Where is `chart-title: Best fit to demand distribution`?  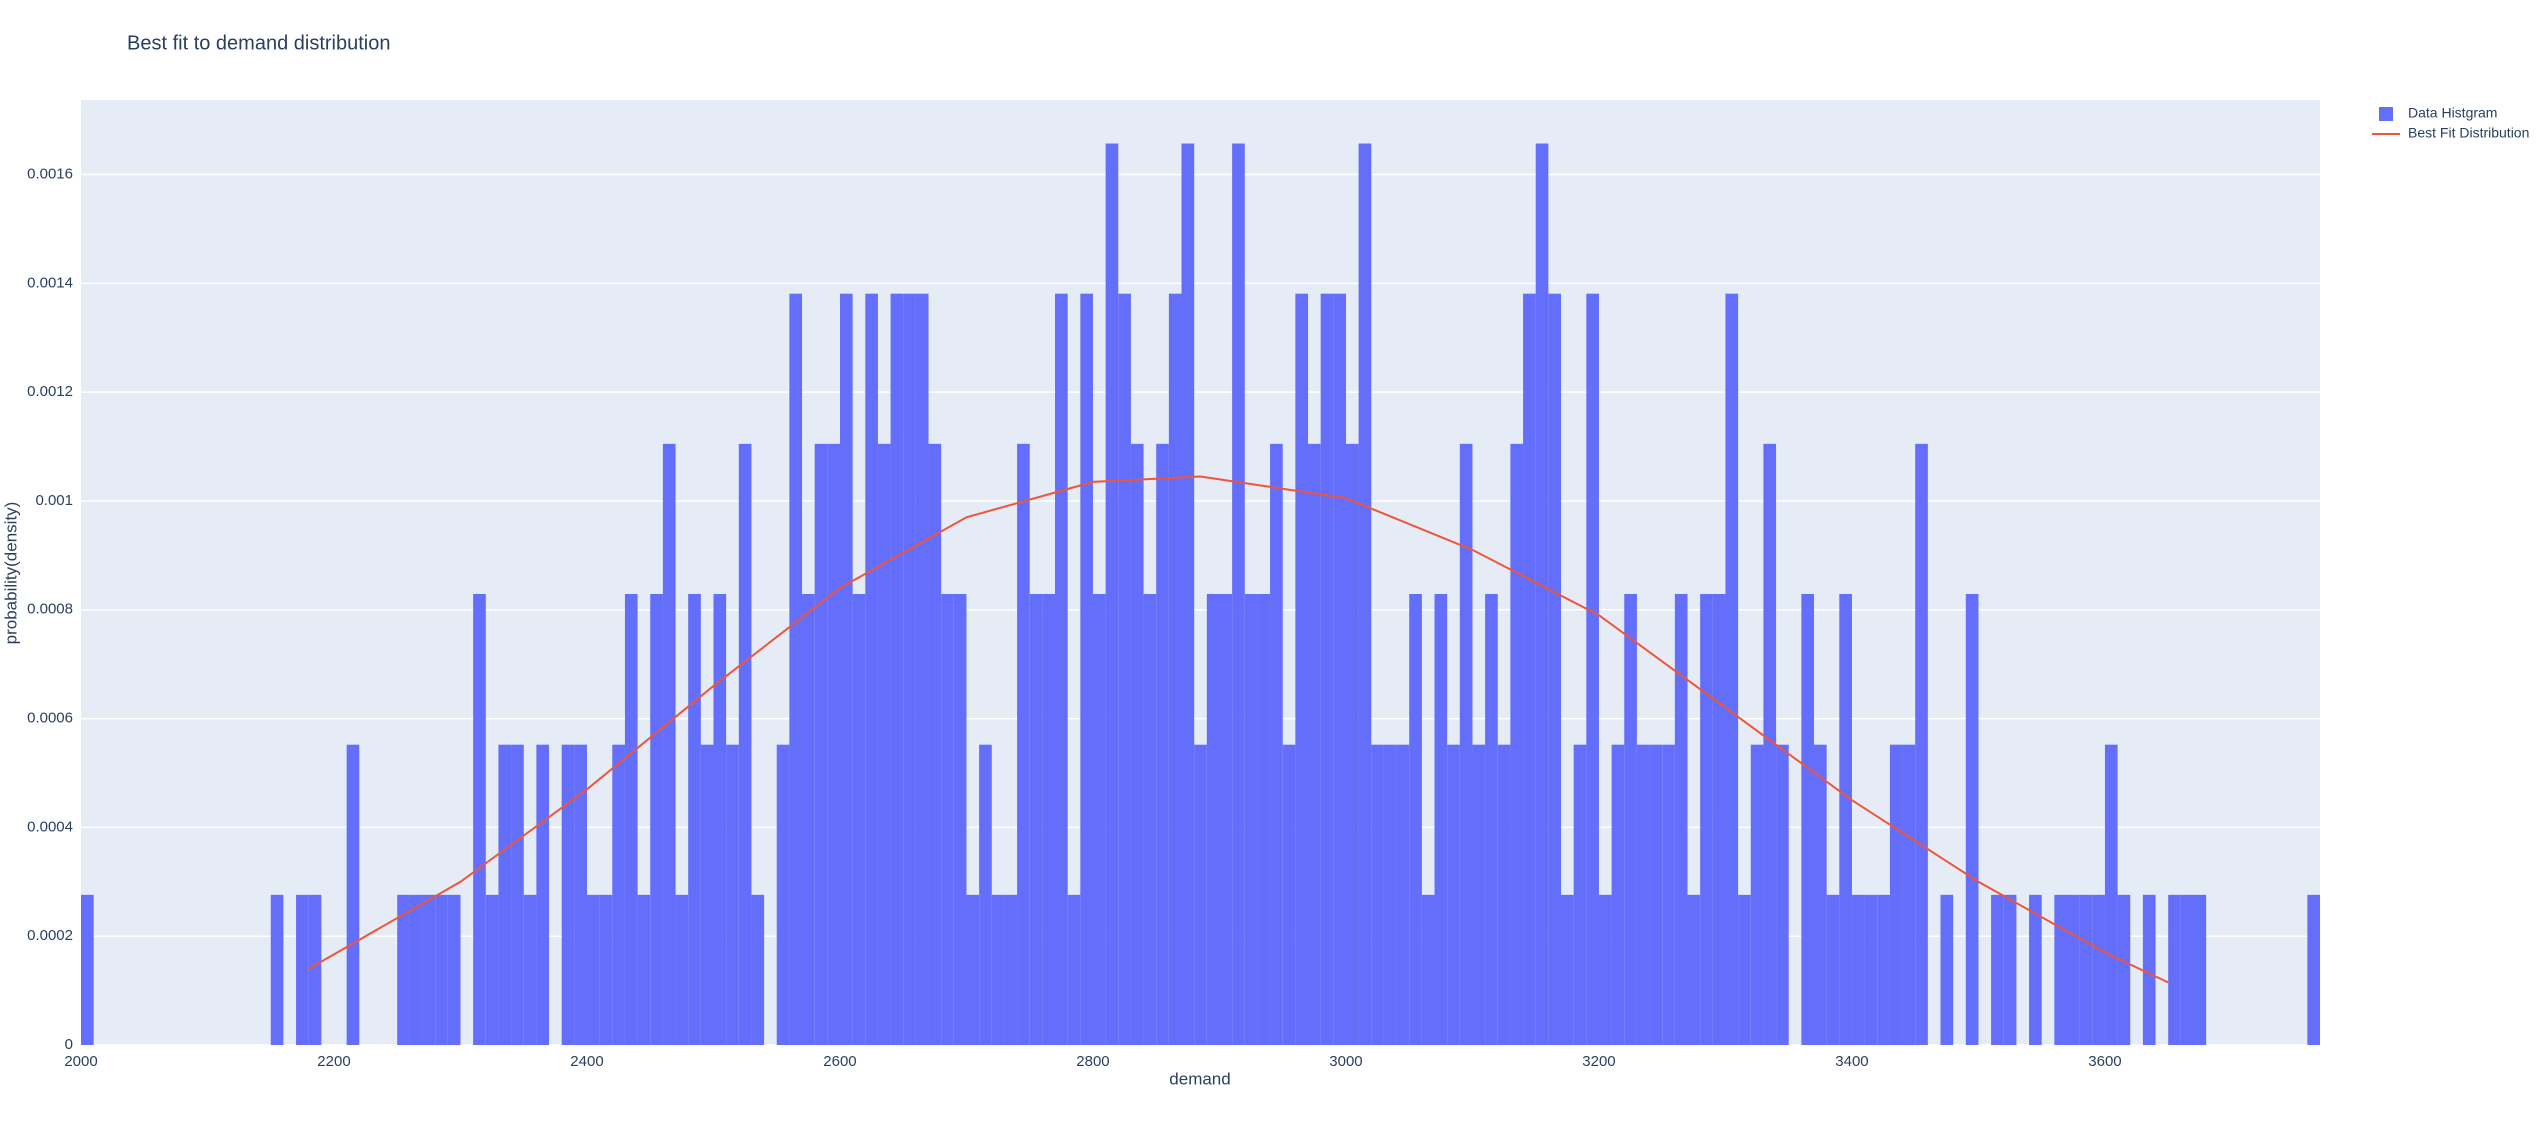
chart-title: Best fit to demand distribution is located at coordinates (258, 43).